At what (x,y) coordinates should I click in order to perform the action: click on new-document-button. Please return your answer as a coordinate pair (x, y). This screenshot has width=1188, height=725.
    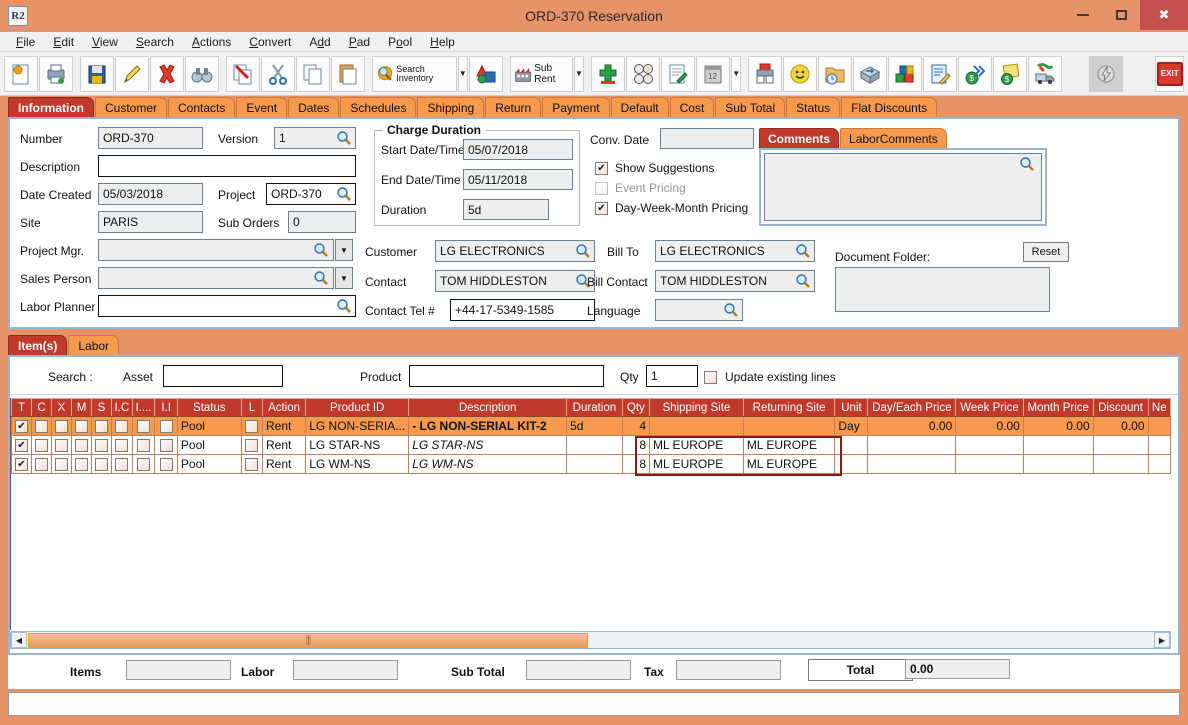
    Looking at the image, I should click on (21, 73).